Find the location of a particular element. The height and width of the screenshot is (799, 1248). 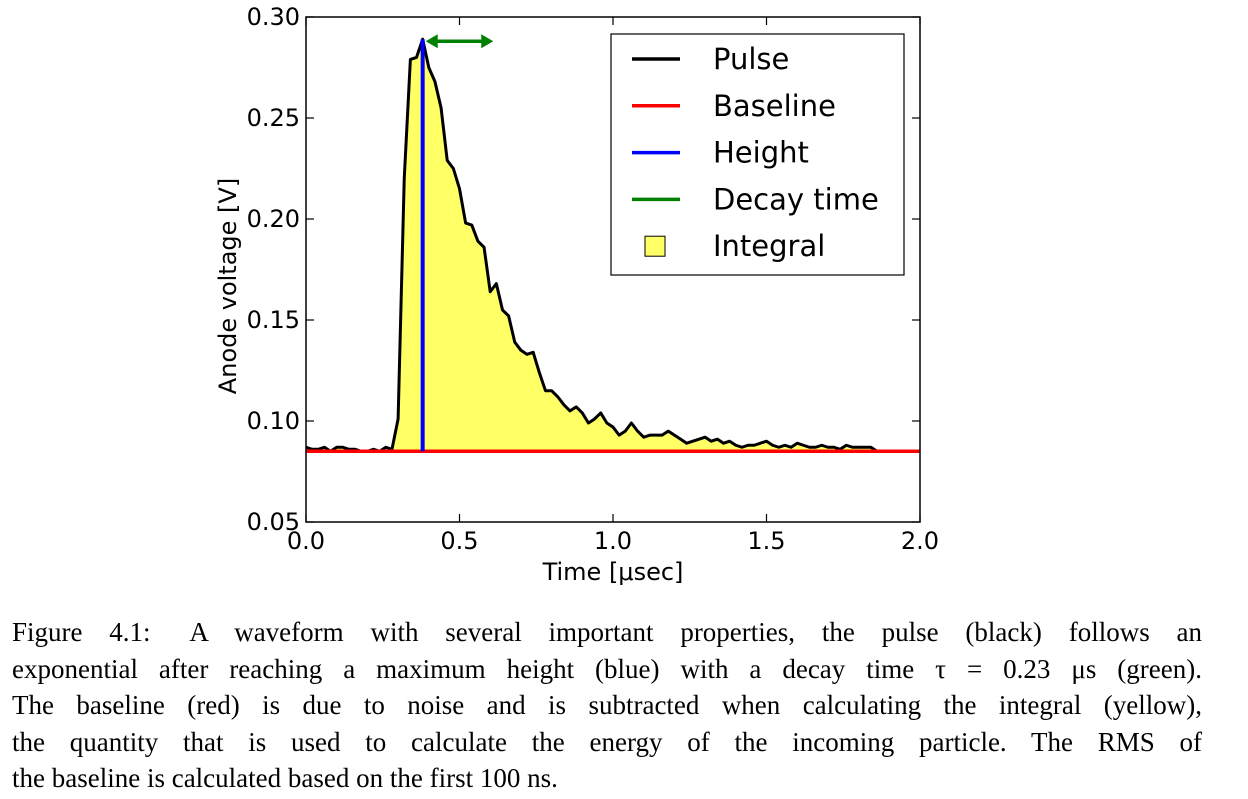

x-tick-label: 0.0 is located at coordinates (306, 541).